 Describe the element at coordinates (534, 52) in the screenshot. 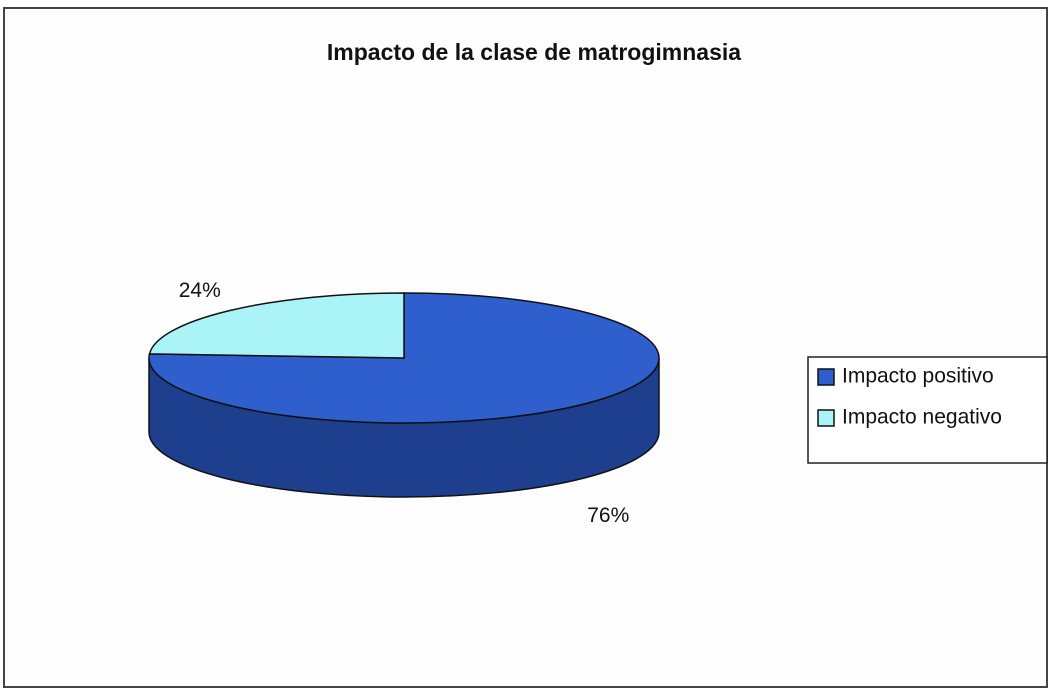

I see `chart-title: Impacto de la clase de matrogimnasia` at that location.